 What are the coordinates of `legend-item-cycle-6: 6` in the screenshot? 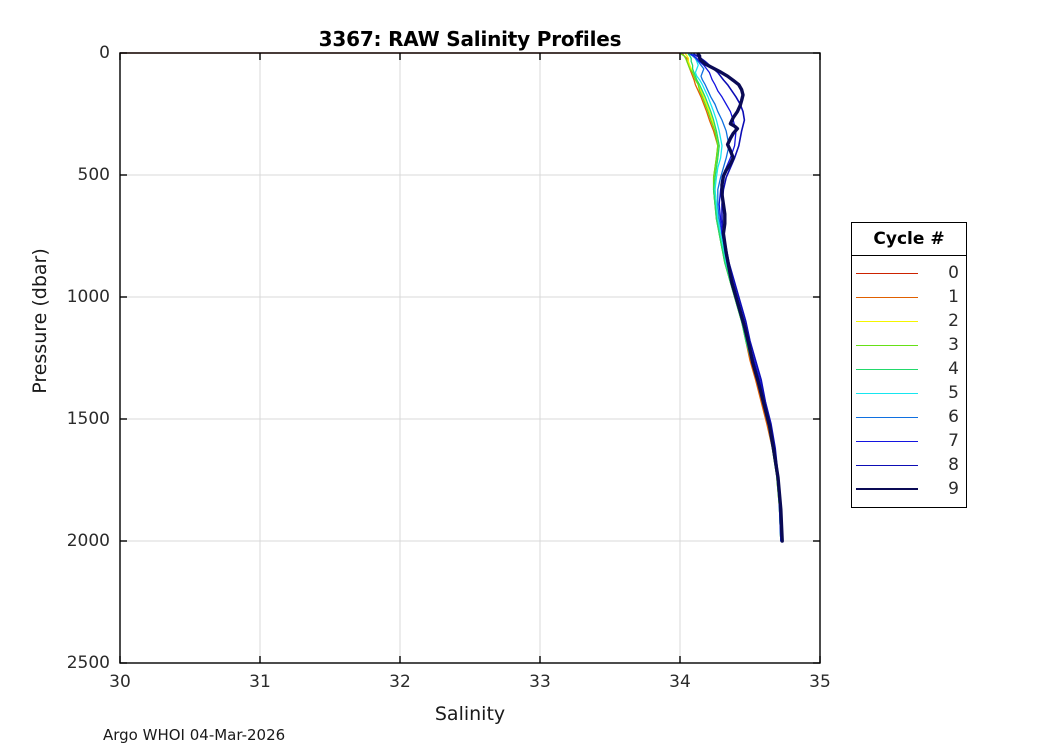 It's located at (909, 417).